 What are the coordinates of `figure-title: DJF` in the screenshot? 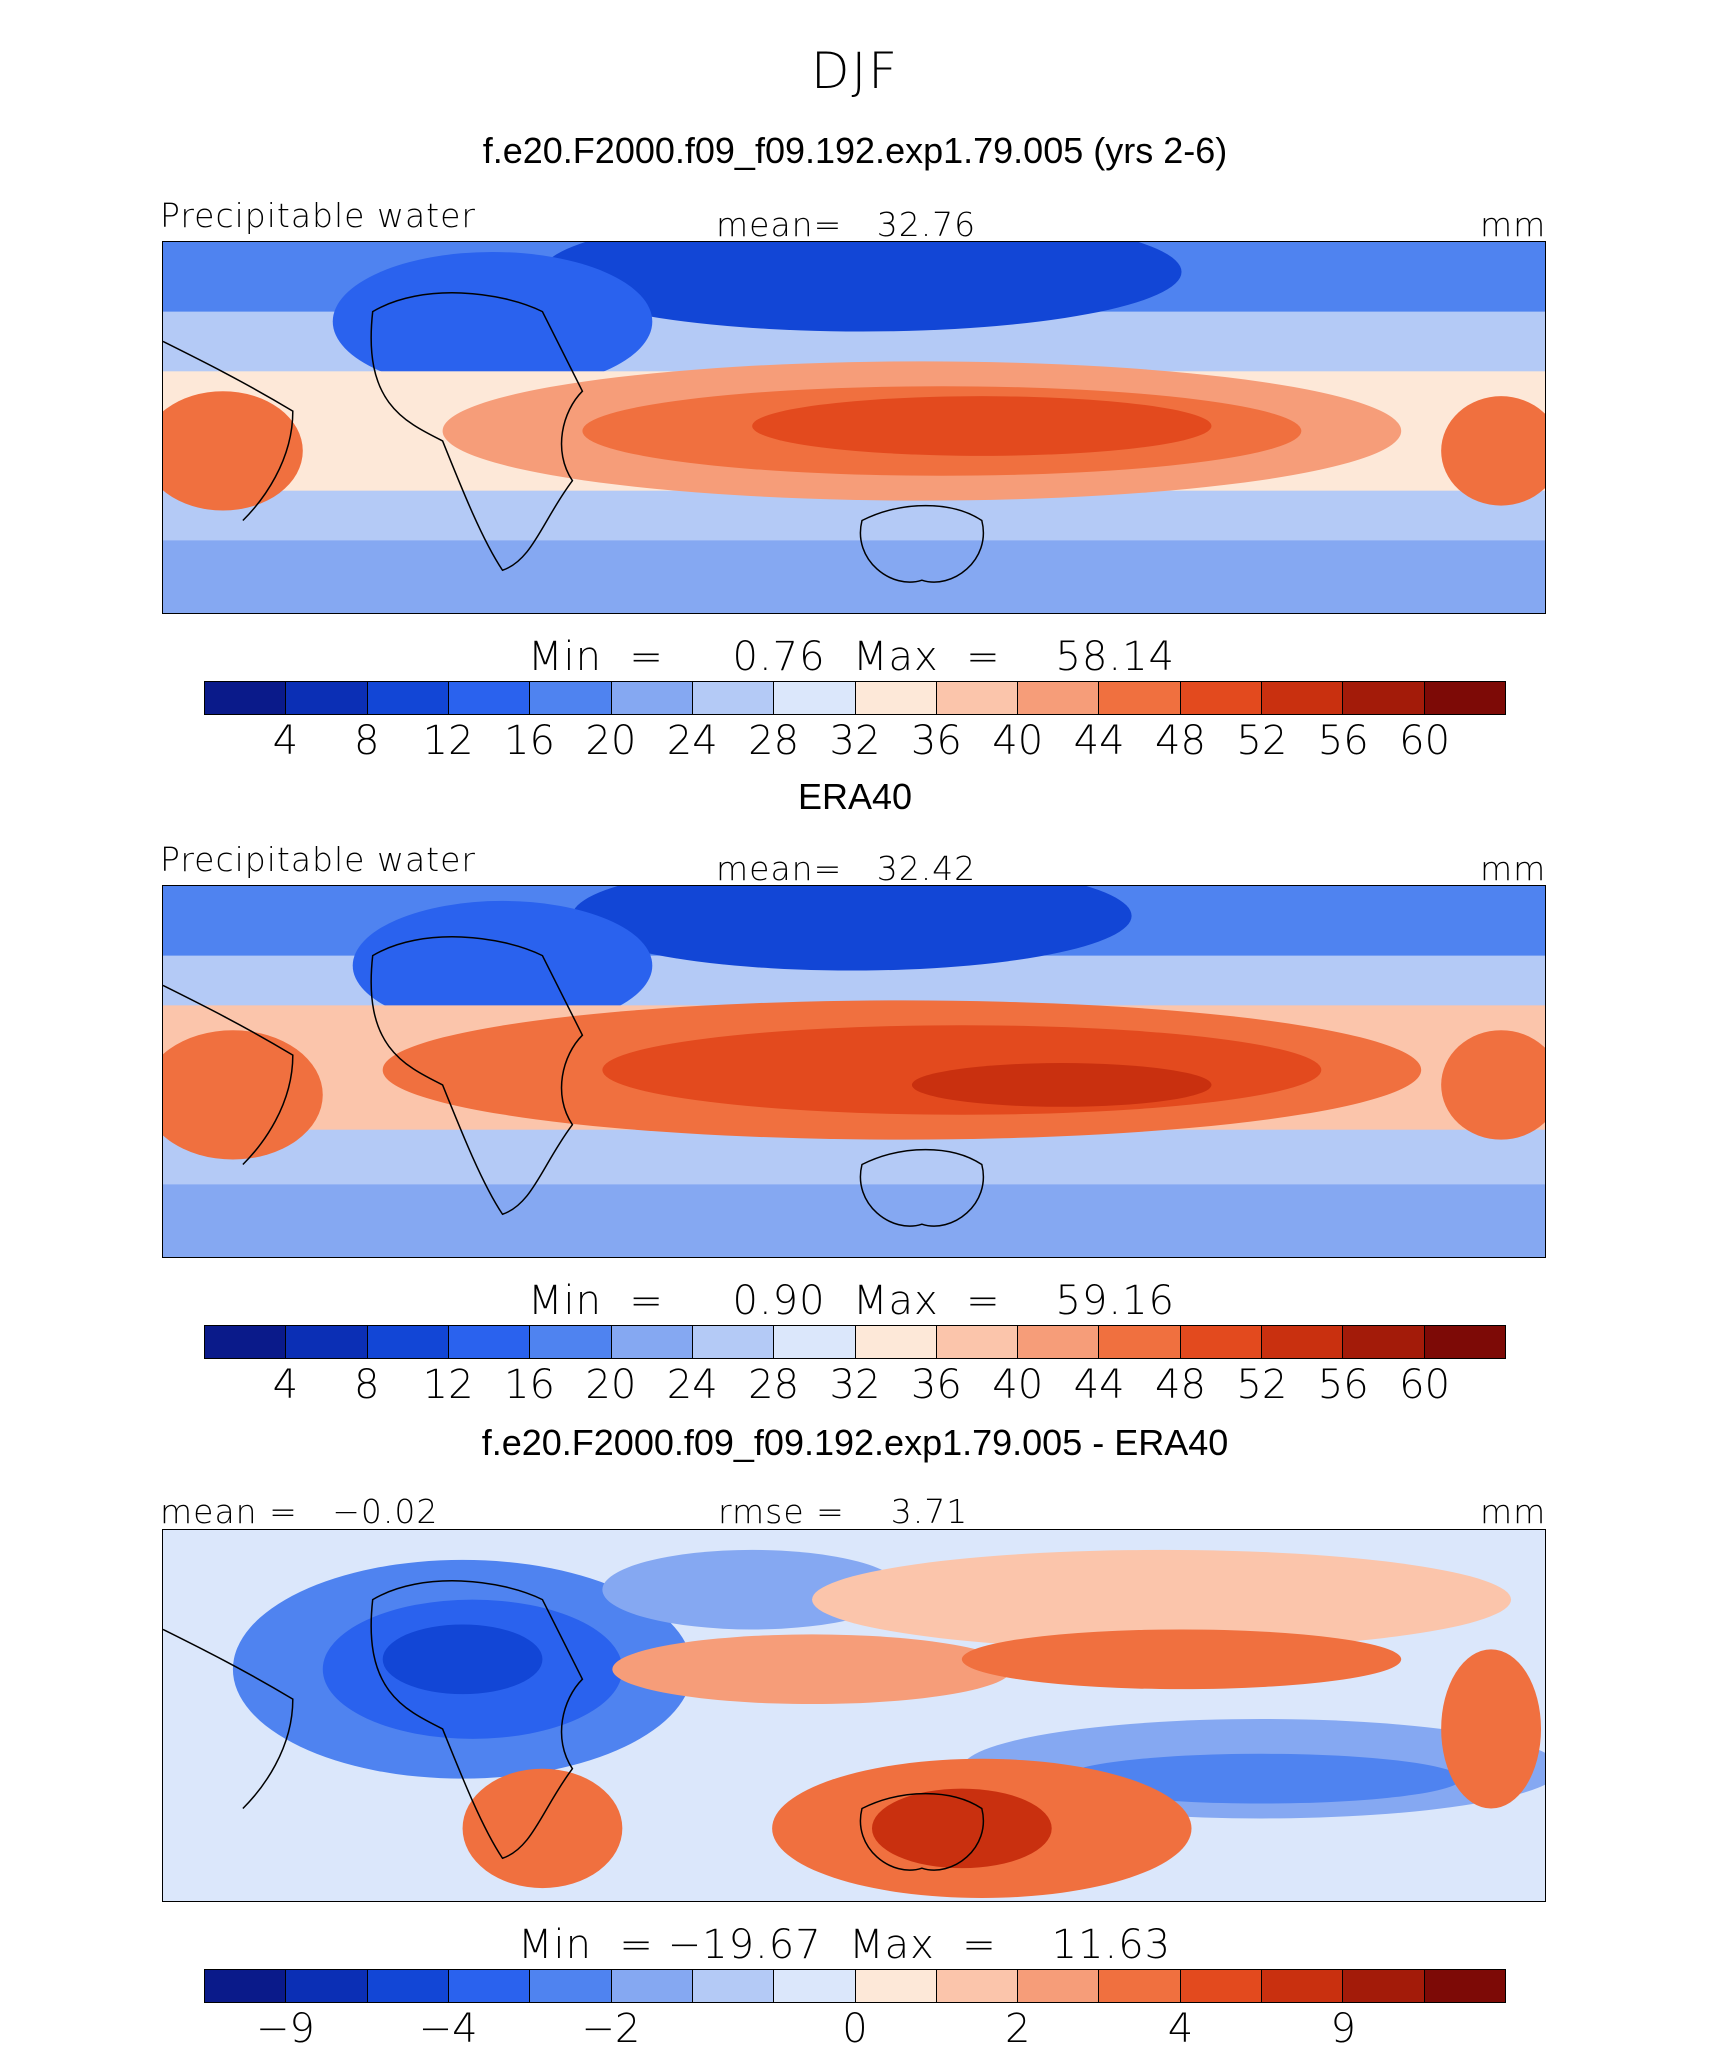 It's located at (854, 71).